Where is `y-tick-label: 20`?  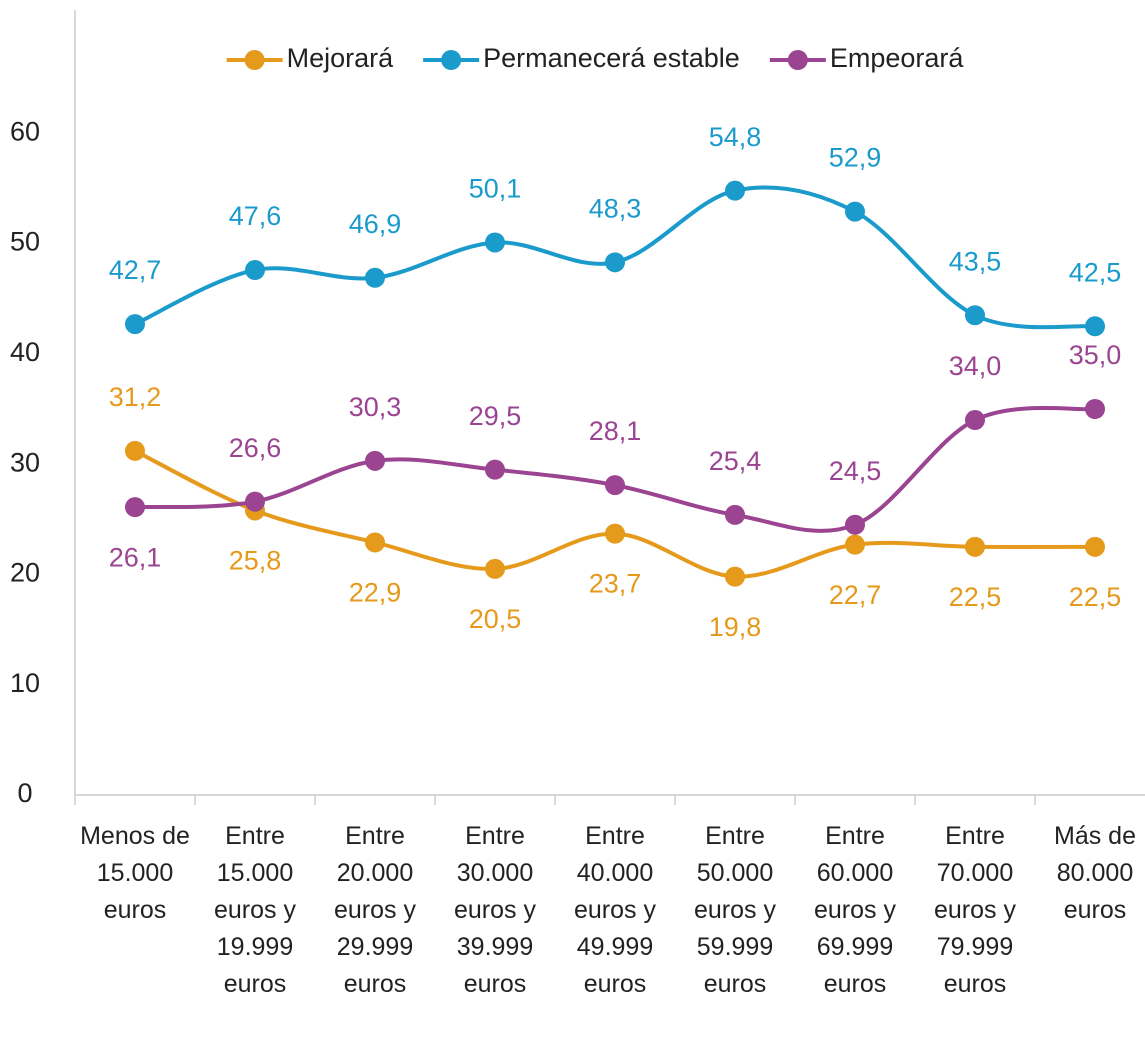 y-tick-label: 20 is located at coordinates (25, 573).